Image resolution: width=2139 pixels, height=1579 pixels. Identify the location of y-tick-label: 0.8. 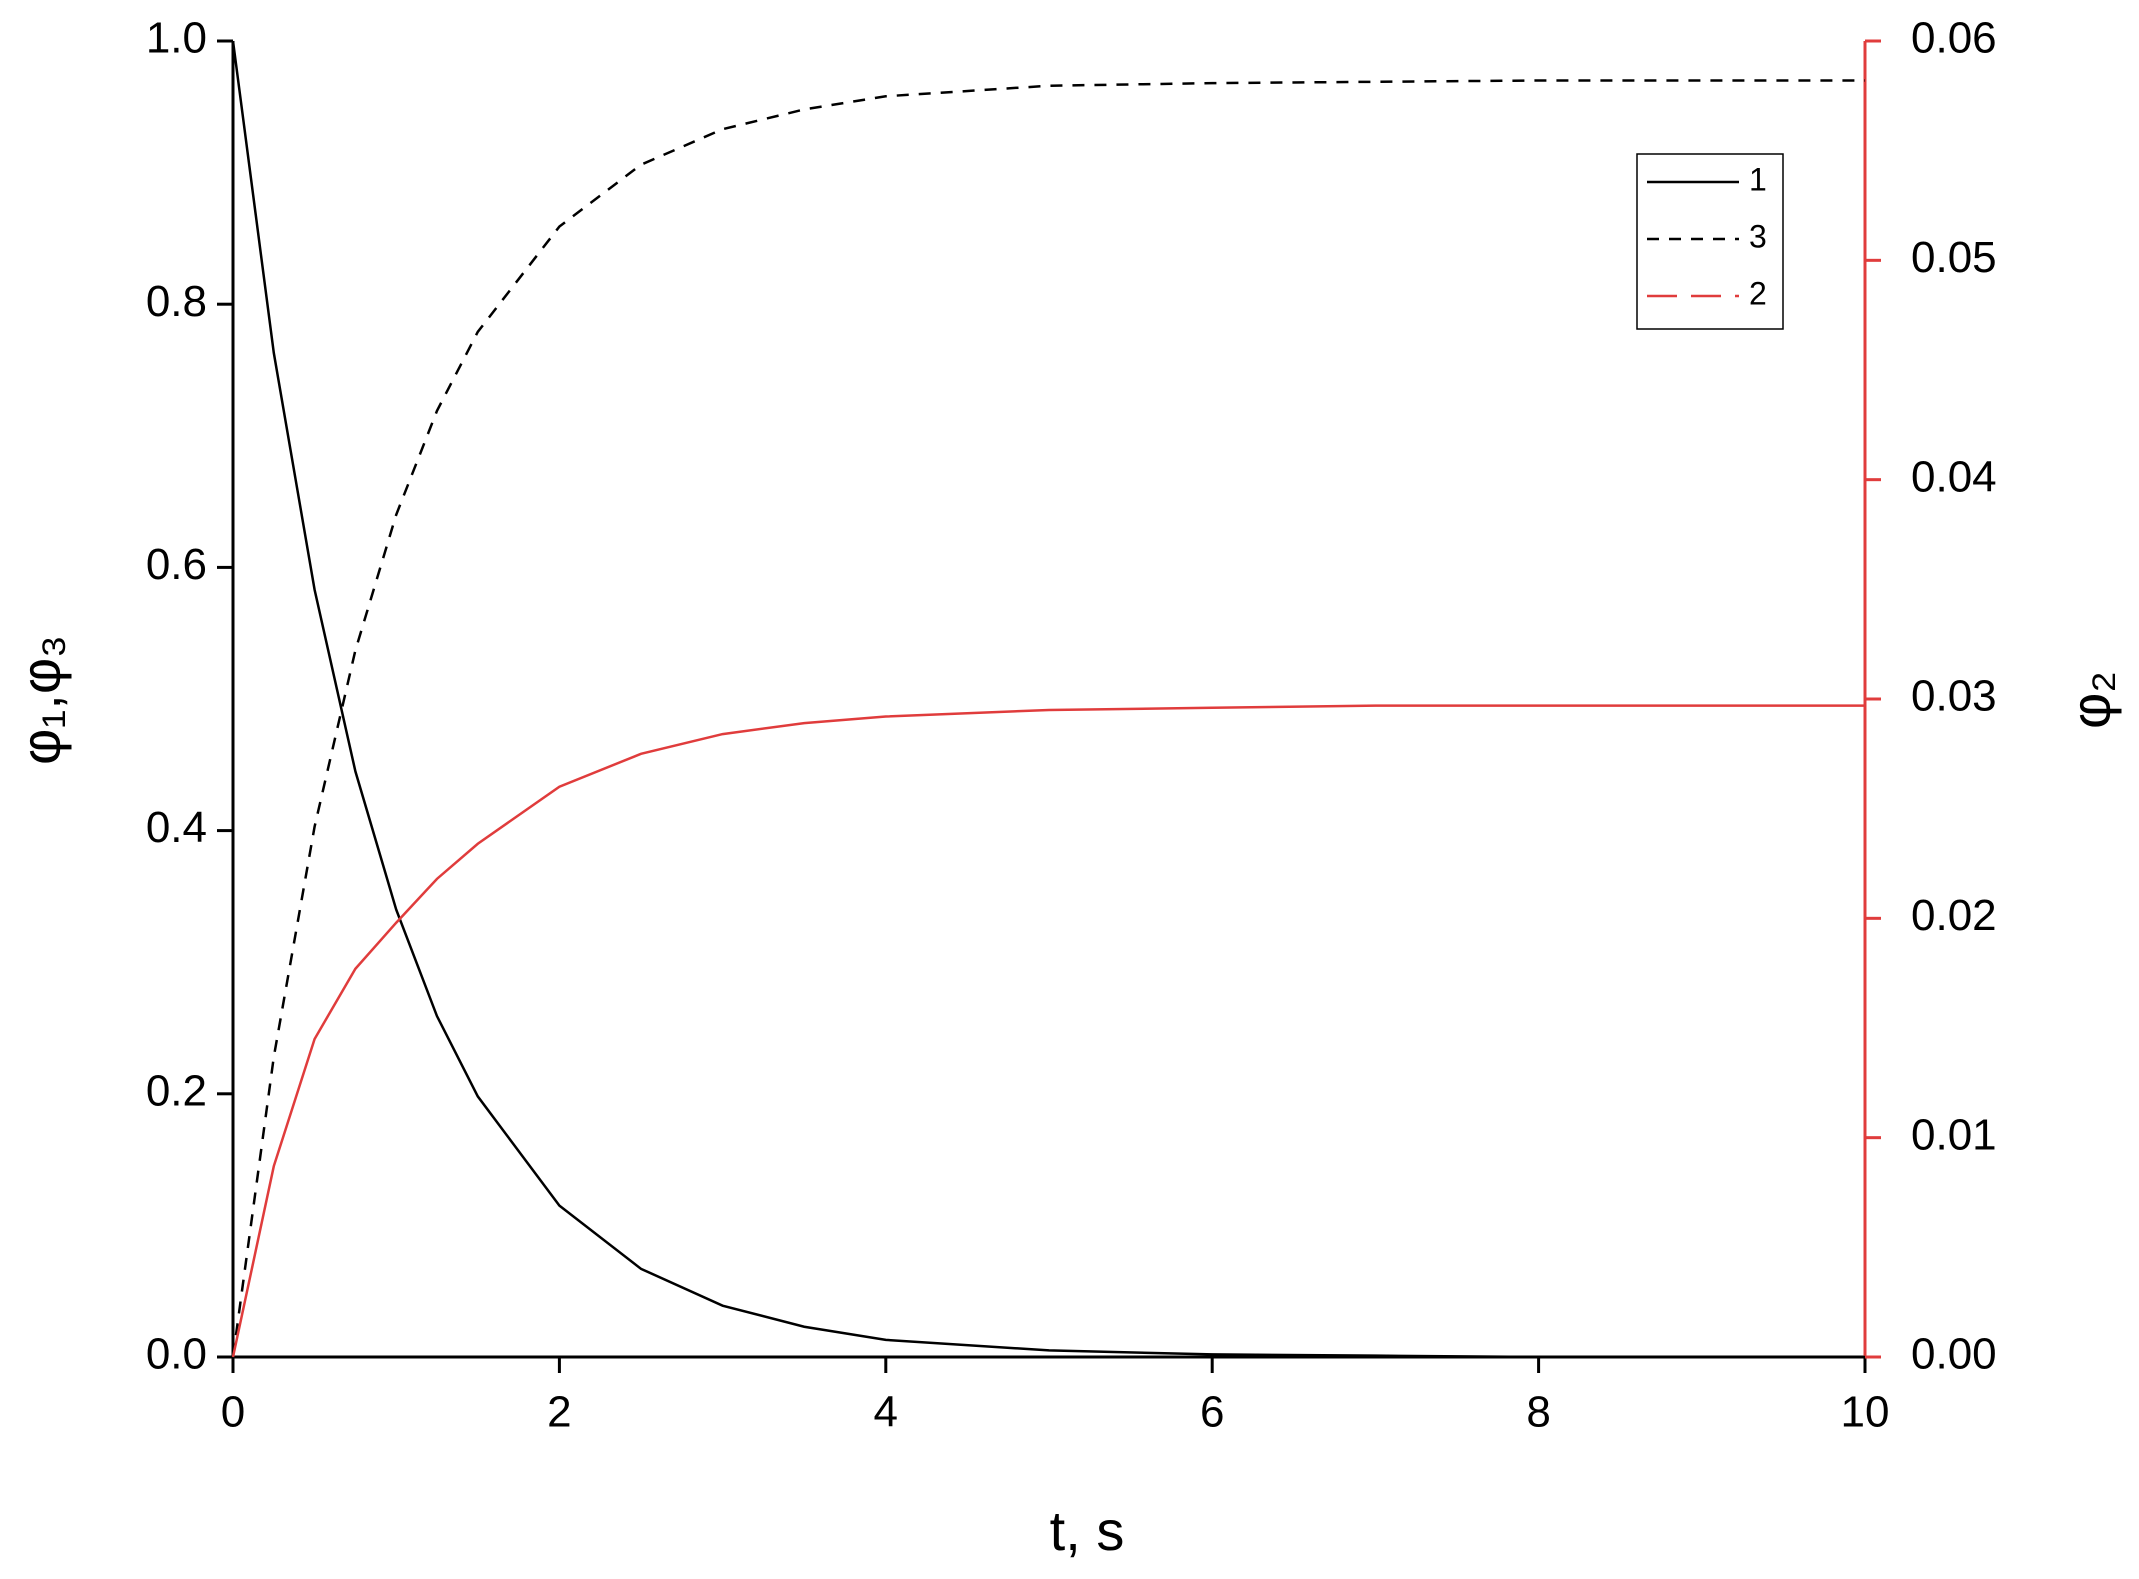
(176, 301).